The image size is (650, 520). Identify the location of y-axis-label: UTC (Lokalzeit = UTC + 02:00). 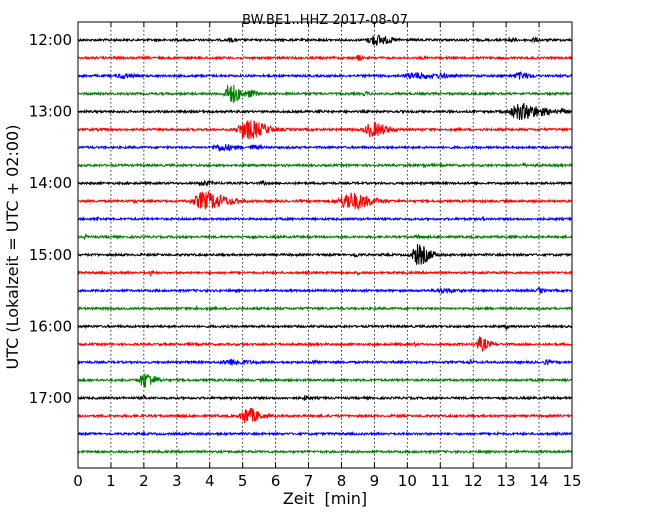
(12, 247).